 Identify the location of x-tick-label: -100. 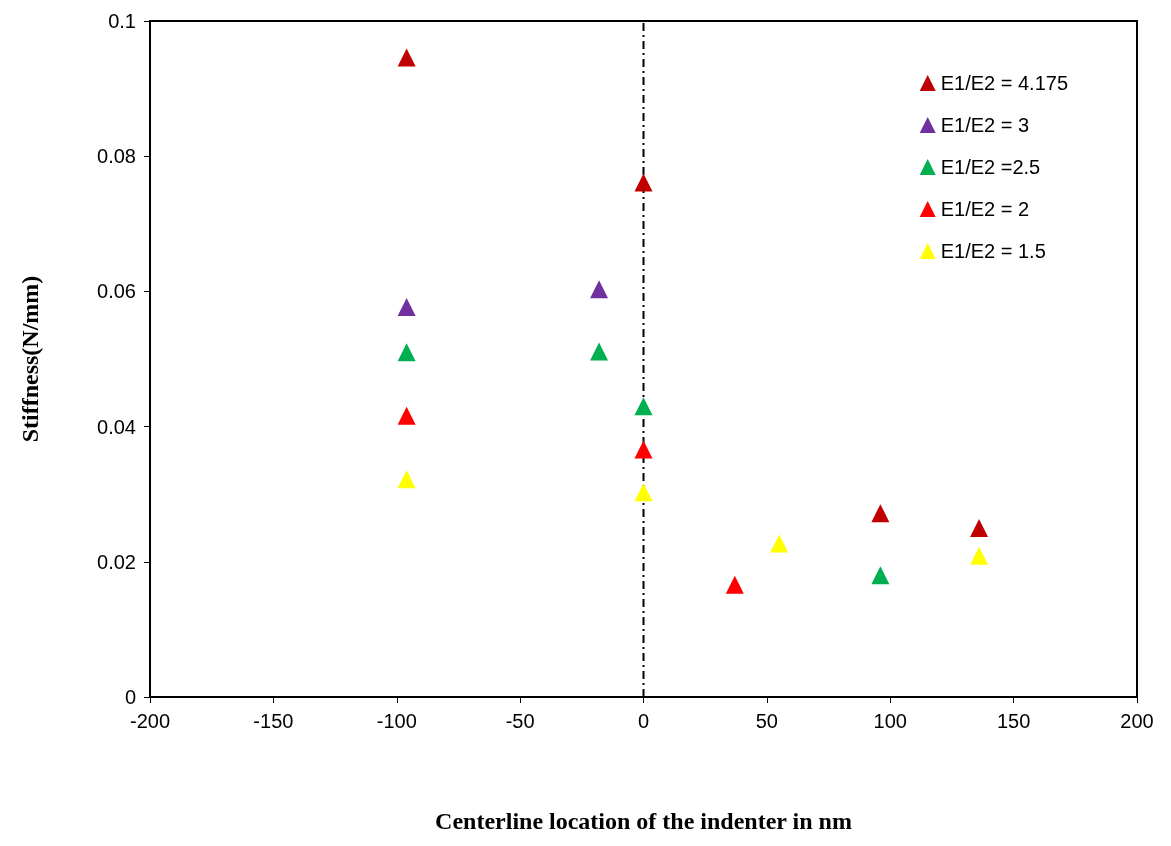
(396, 721).